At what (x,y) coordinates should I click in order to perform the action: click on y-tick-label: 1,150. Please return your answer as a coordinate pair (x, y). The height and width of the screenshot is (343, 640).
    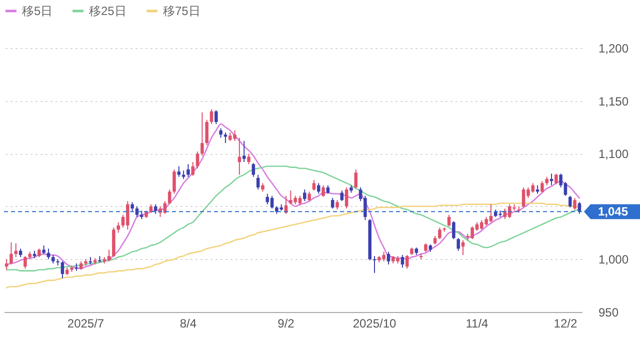
    Looking at the image, I should click on (613, 101).